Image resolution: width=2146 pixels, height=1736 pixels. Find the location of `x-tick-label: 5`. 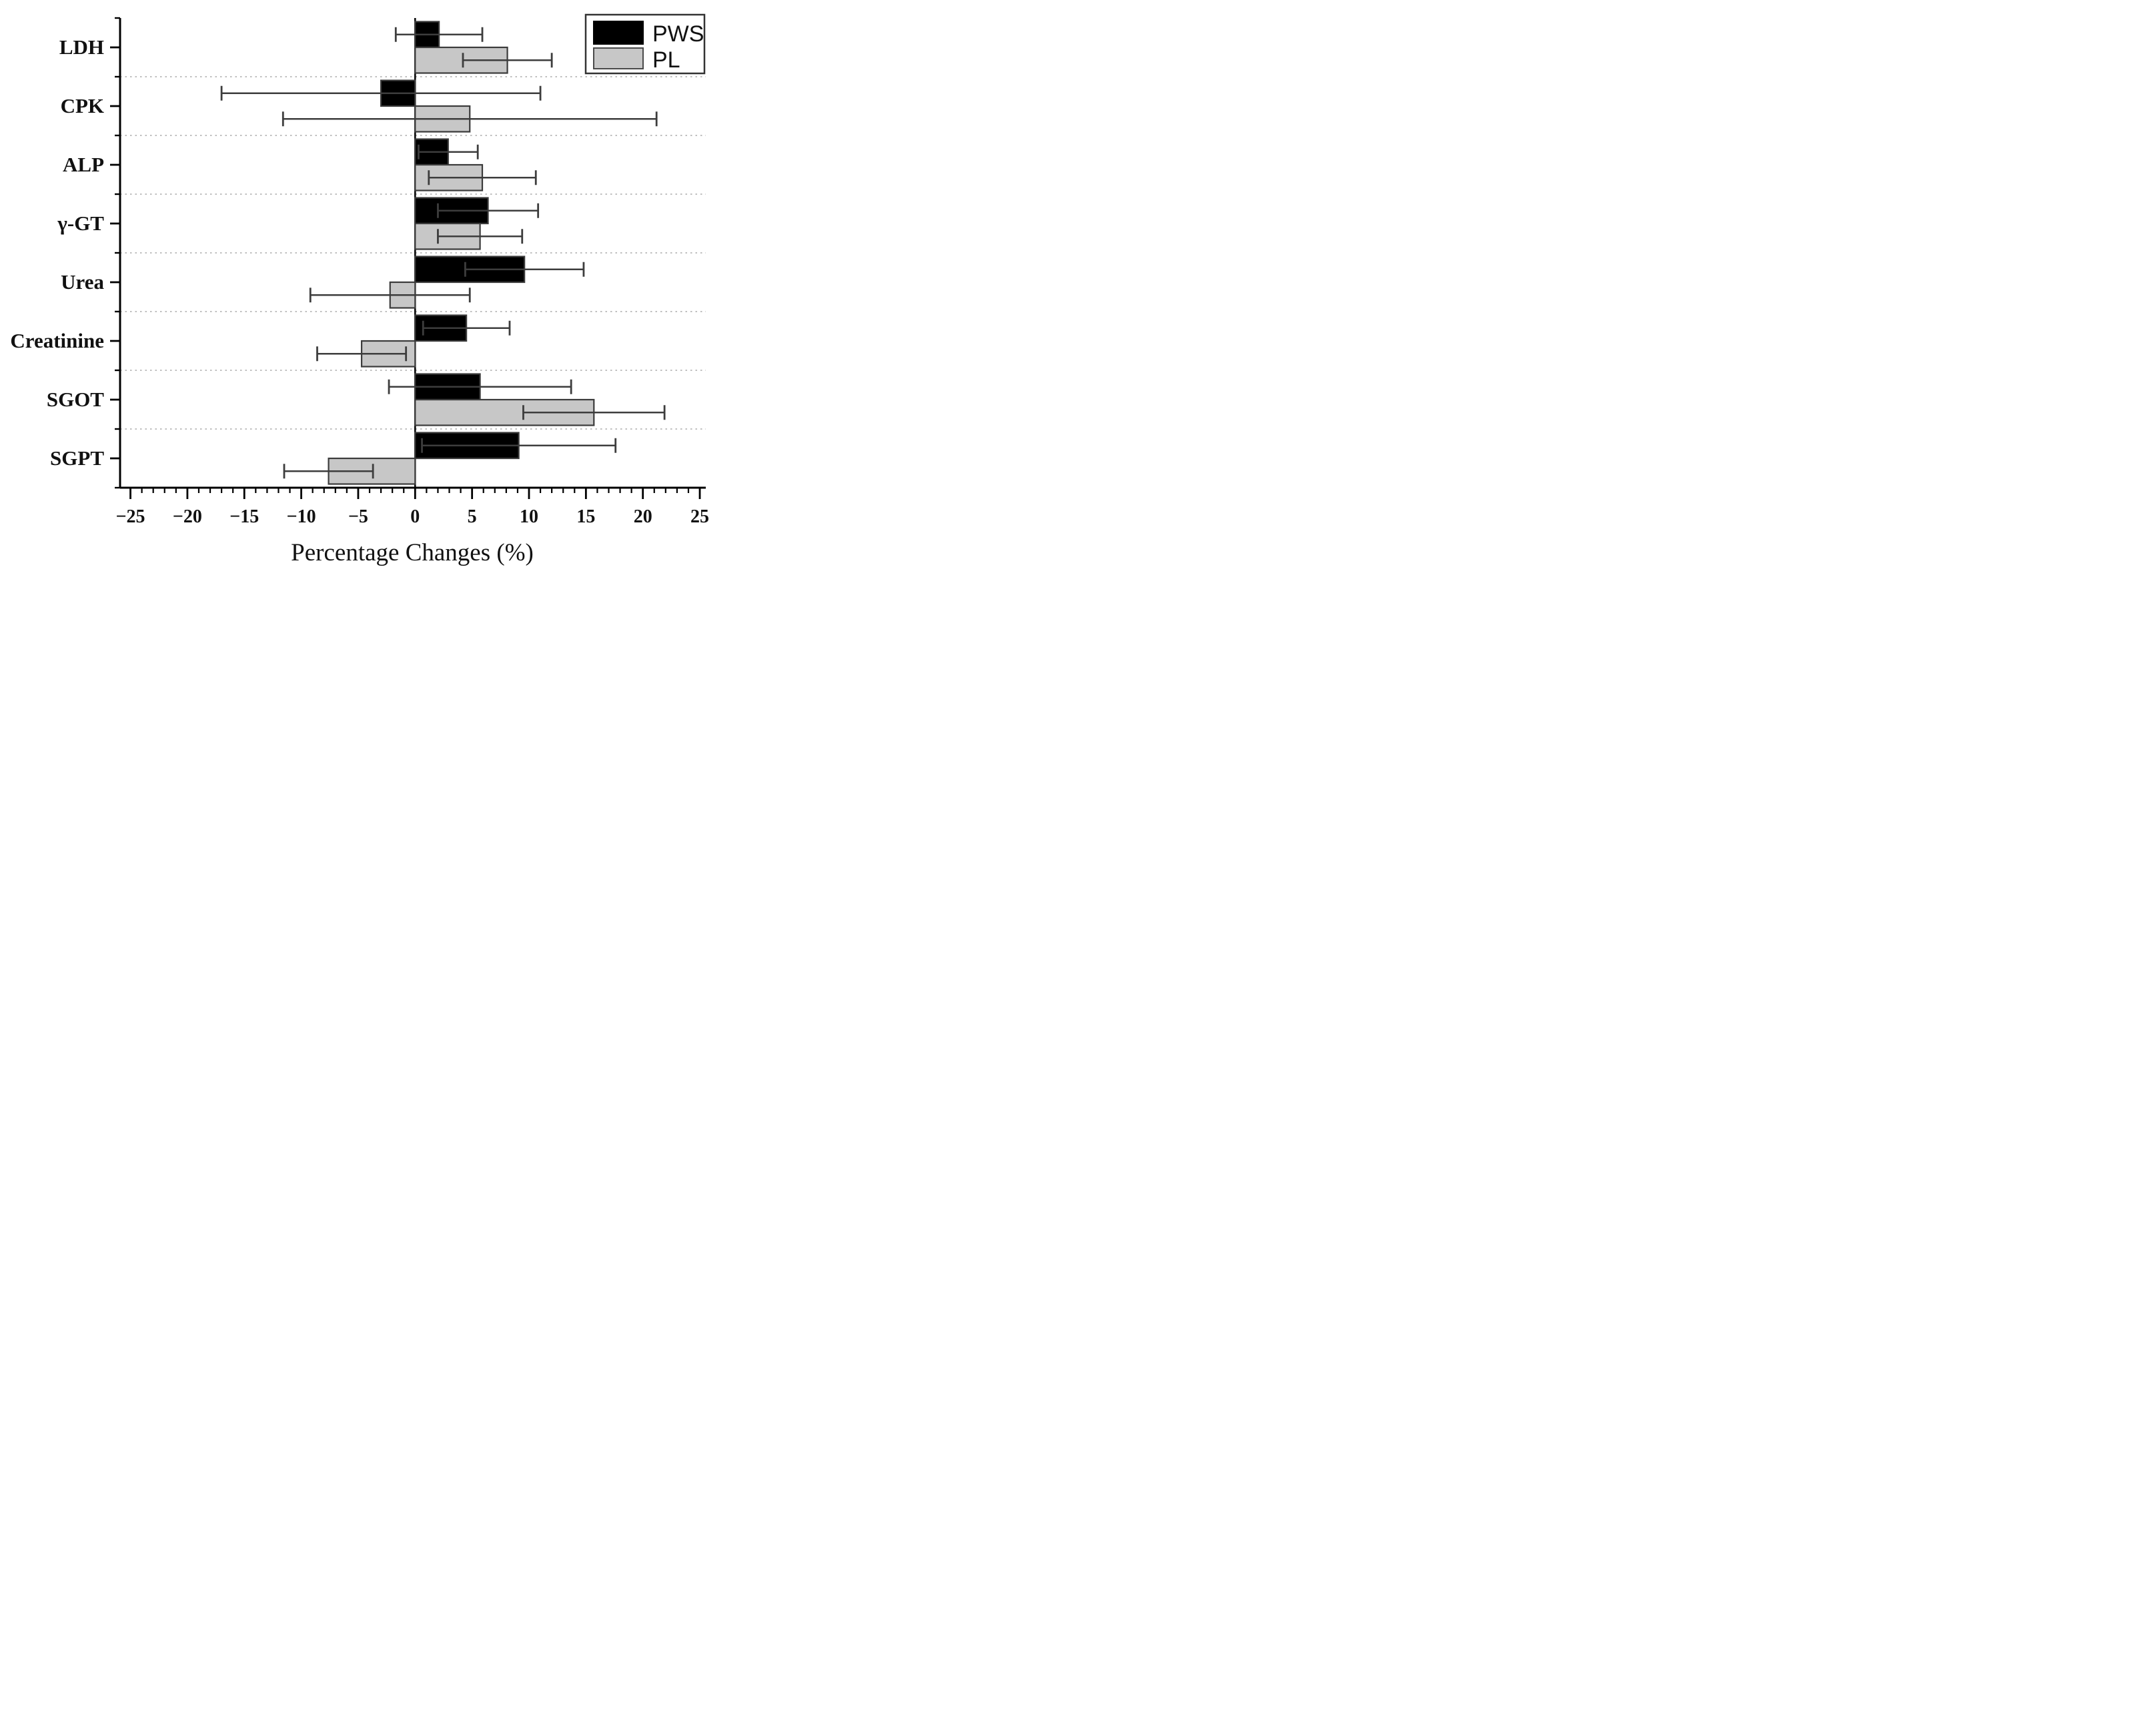

x-tick-label: 5 is located at coordinates (472, 516).